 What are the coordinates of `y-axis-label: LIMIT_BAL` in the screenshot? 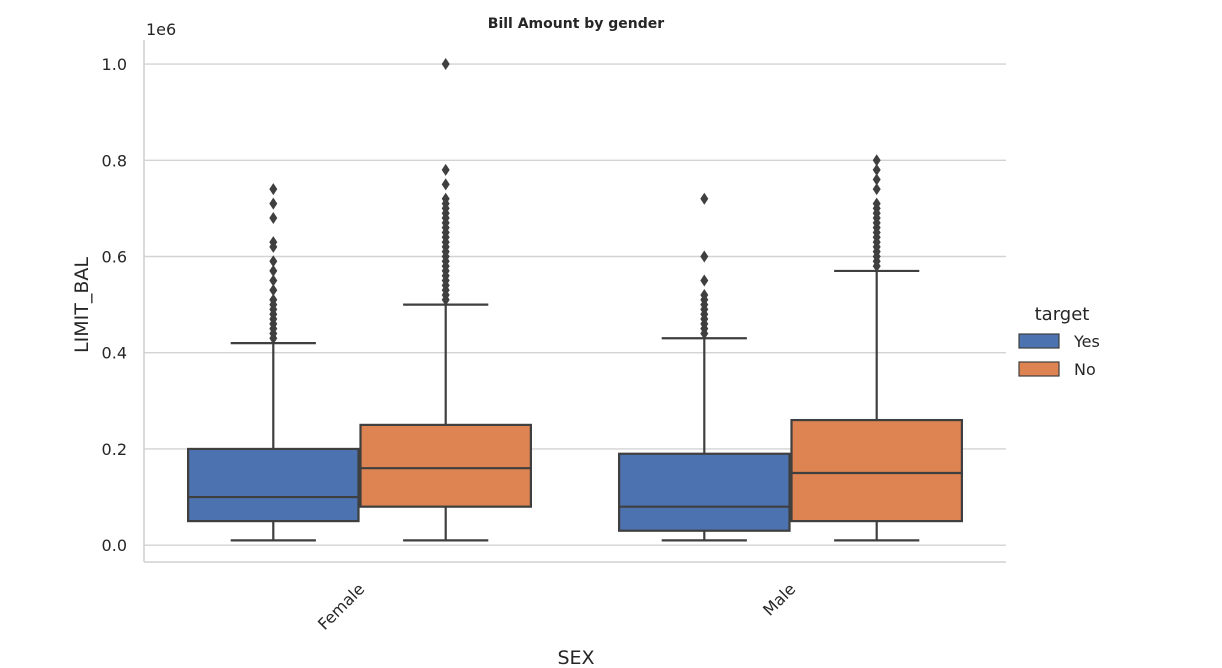 It's located at (82, 305).